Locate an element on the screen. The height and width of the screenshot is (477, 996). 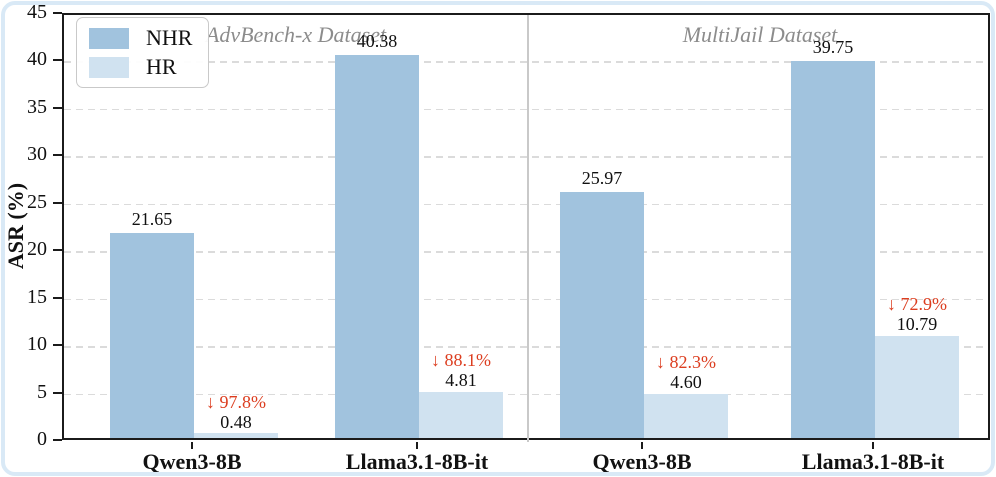
bar-value-label-hr: 10.79 is located at coordinates (917, 323).